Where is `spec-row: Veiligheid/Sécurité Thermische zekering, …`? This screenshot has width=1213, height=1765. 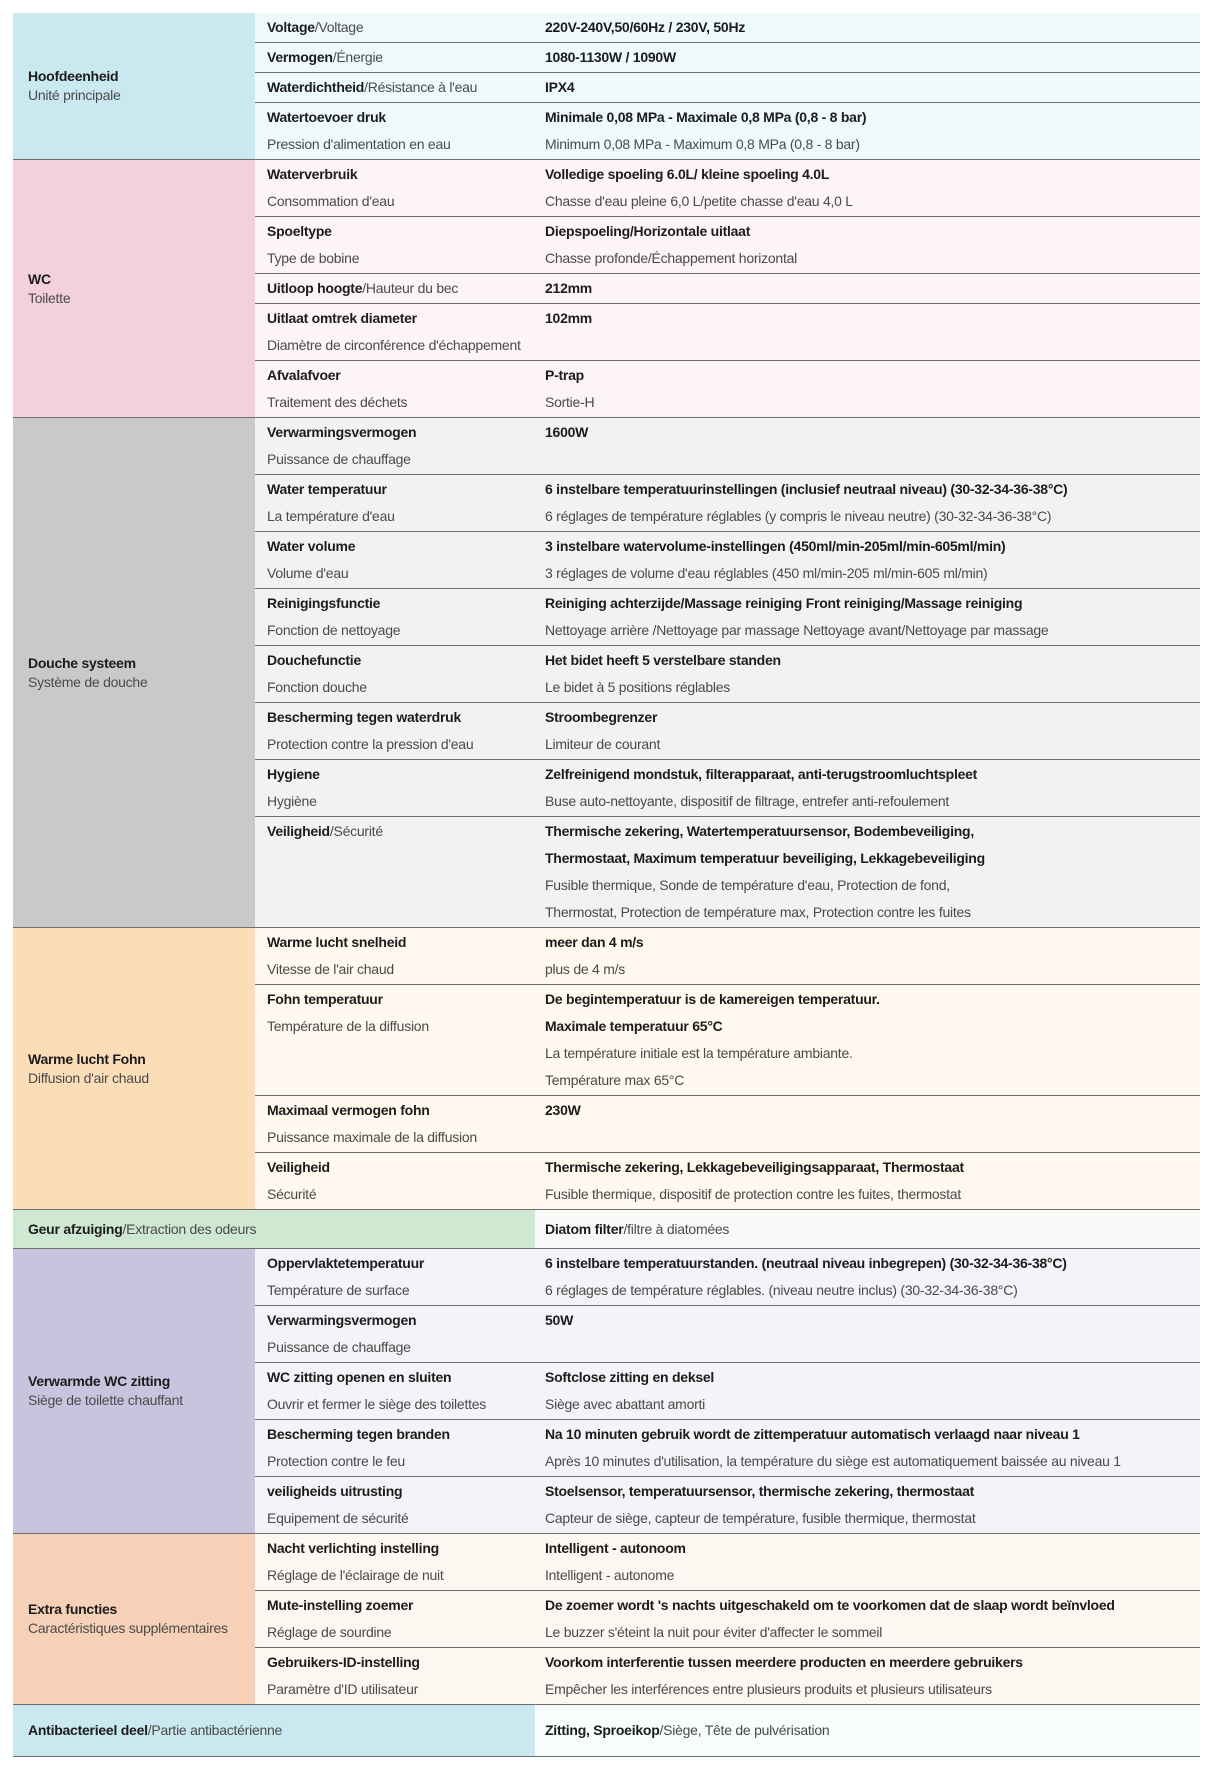 spec-row: Veiligheid/Sécurité Thermische zekering, … is located at coordinates (727, 872).